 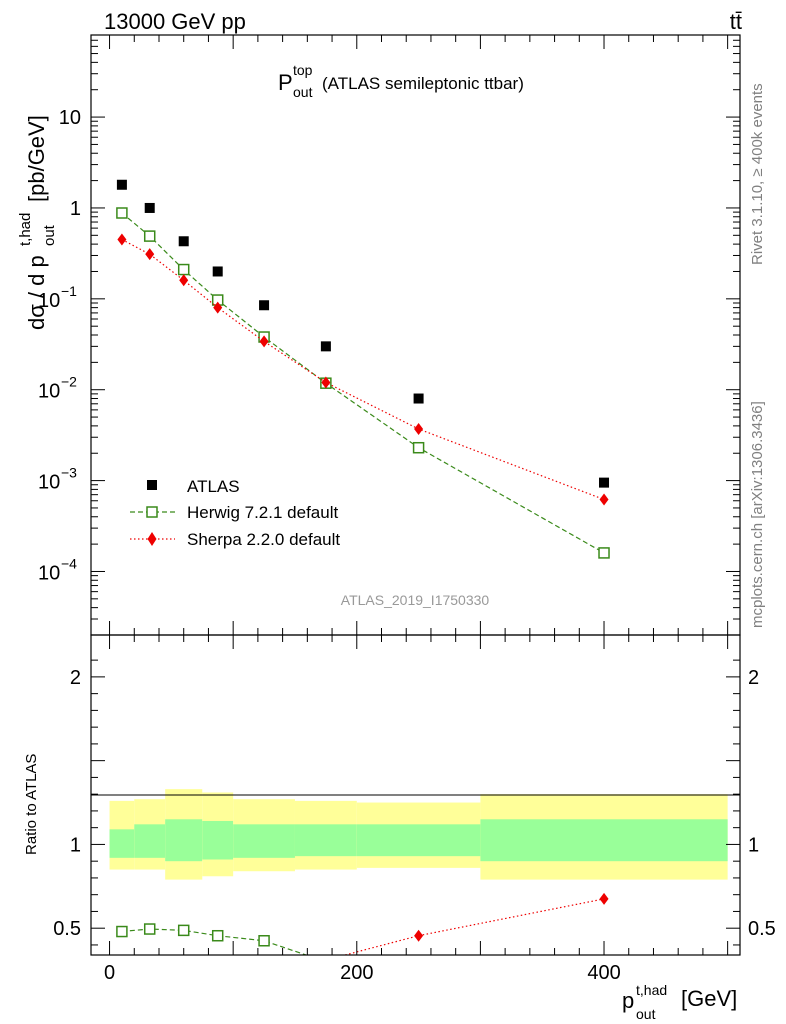 I want to click on y-tick-exponent: −1, so click(x=69, y=291).